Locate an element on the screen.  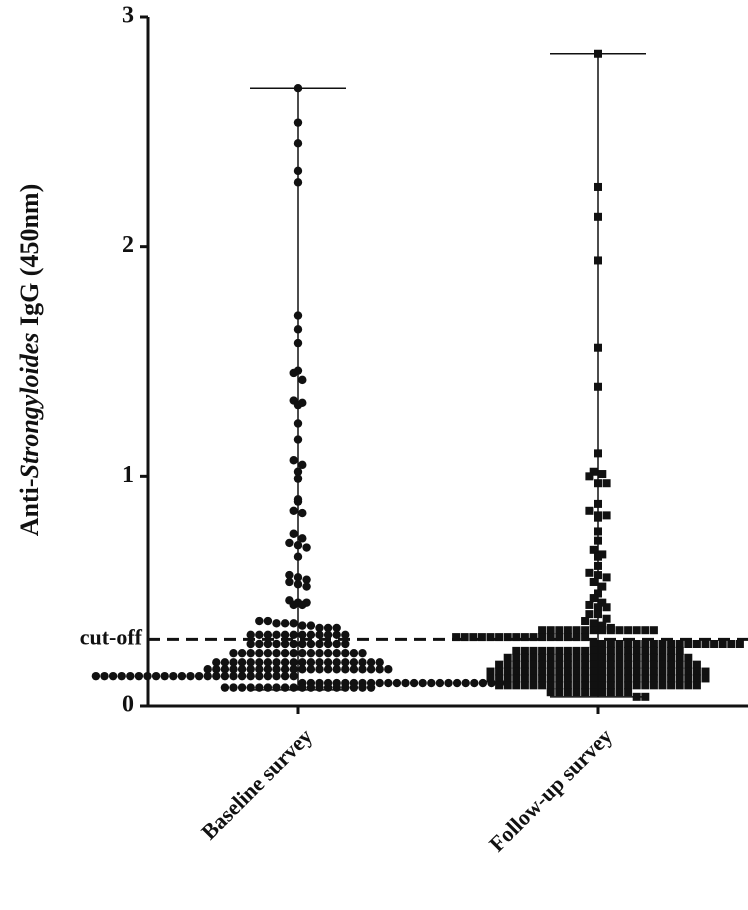
y-label-part: IgG (450nm) is located at coordinates (29, 258).